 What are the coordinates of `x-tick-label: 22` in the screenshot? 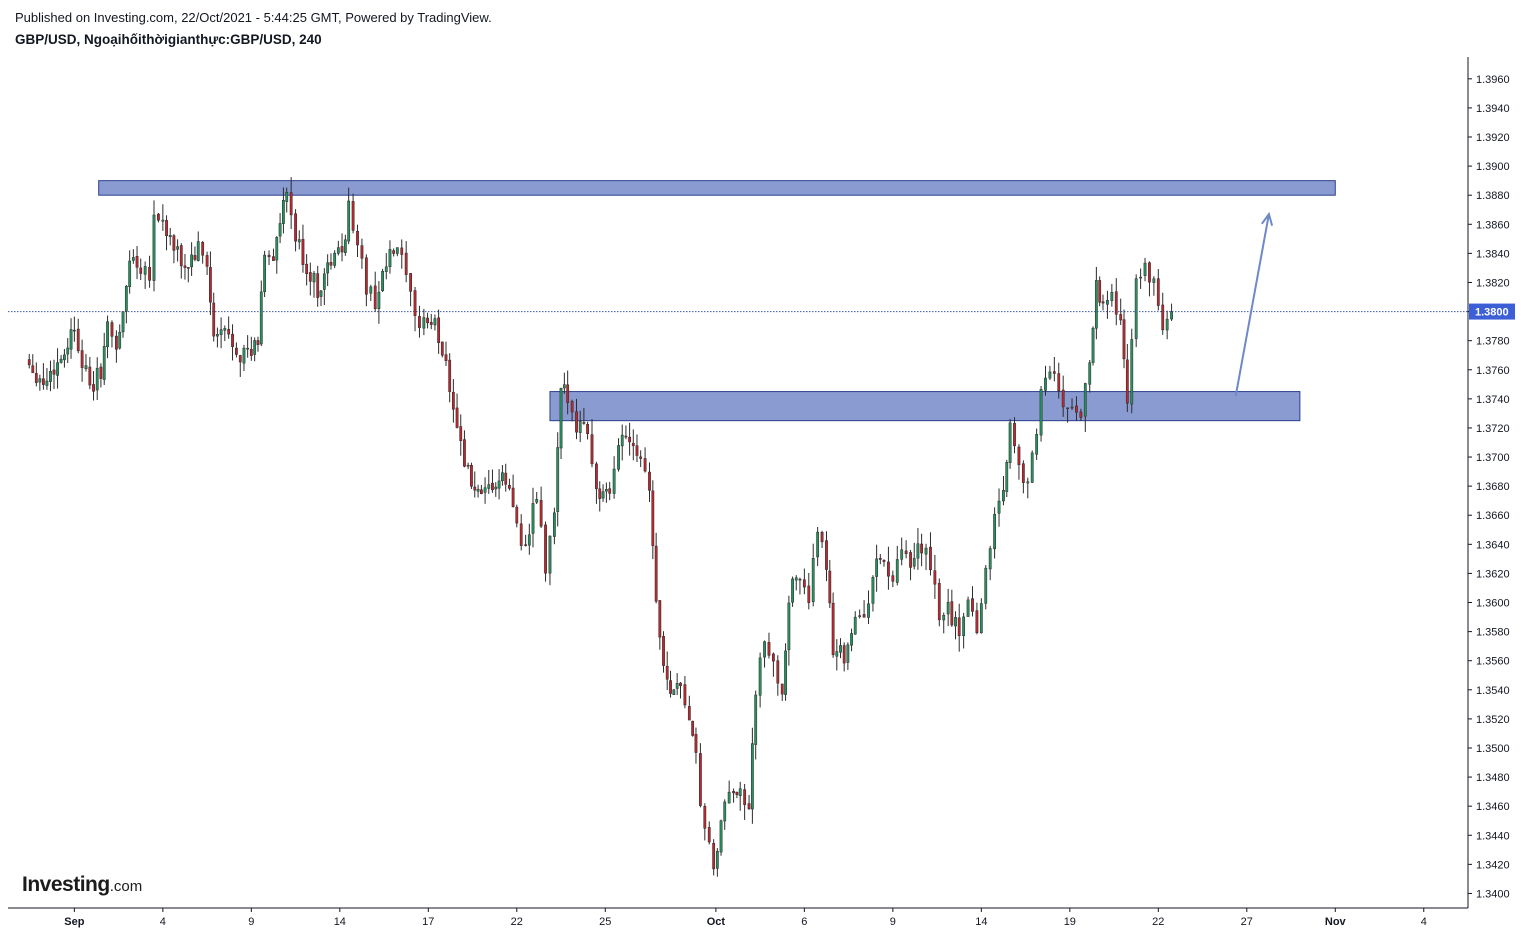 It's located at (1158, 922).